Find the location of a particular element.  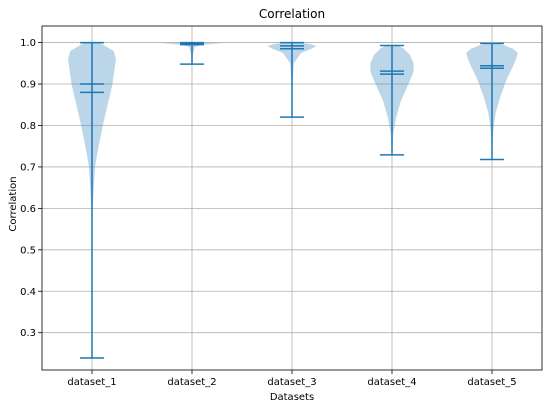

y-tick-label: 0.5 is located at coordinates (28, 250).